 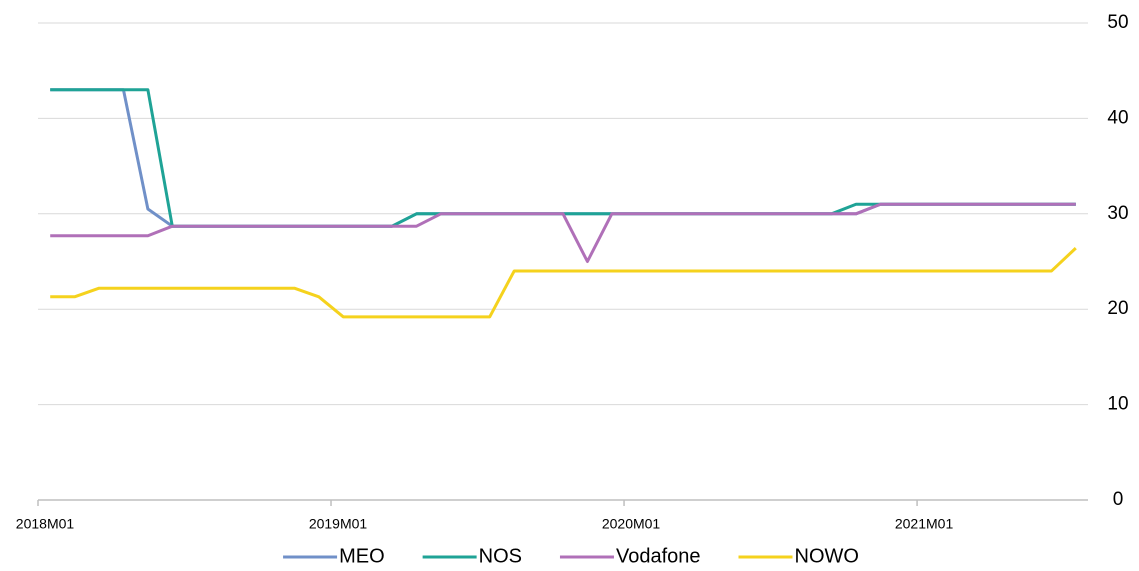 What do you see at coordinates (1117, 308) in the screenshot?
I see `y-tick-label: 20` at bounding box center [1117, 308].